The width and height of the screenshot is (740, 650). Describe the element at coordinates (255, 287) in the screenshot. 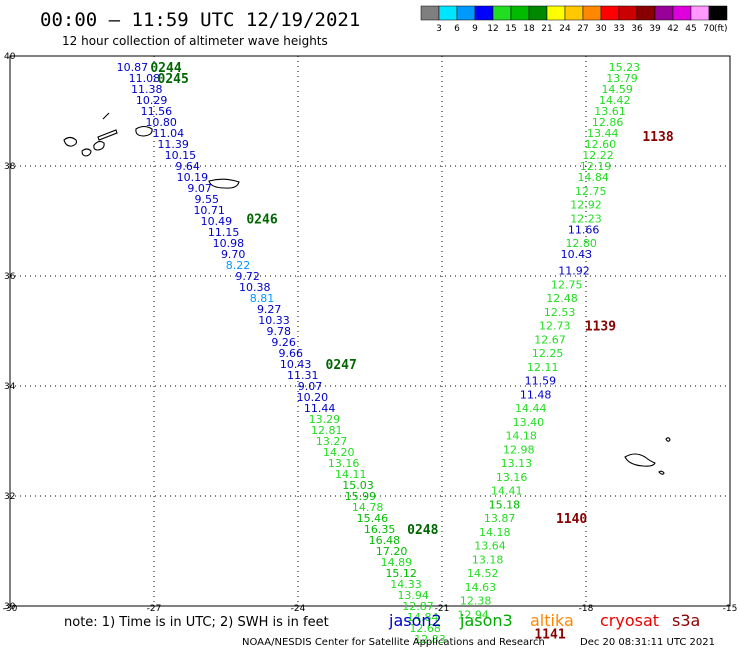

I see `swh-value: 10.38` at that location.